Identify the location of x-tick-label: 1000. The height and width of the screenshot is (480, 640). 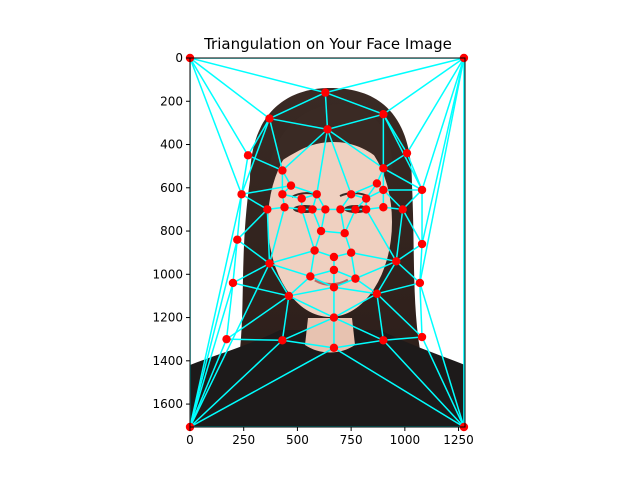
(405, 440).